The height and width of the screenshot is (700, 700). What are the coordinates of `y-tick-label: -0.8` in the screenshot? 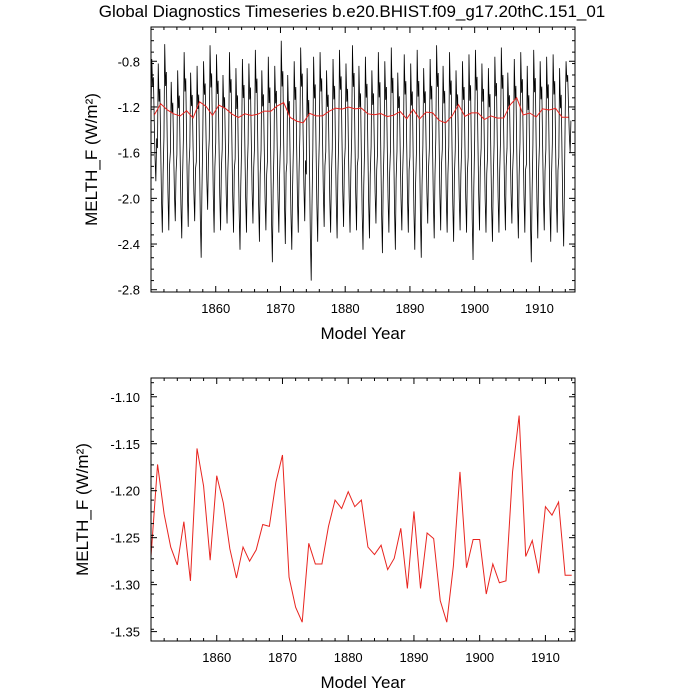 It's located at (129, 61).